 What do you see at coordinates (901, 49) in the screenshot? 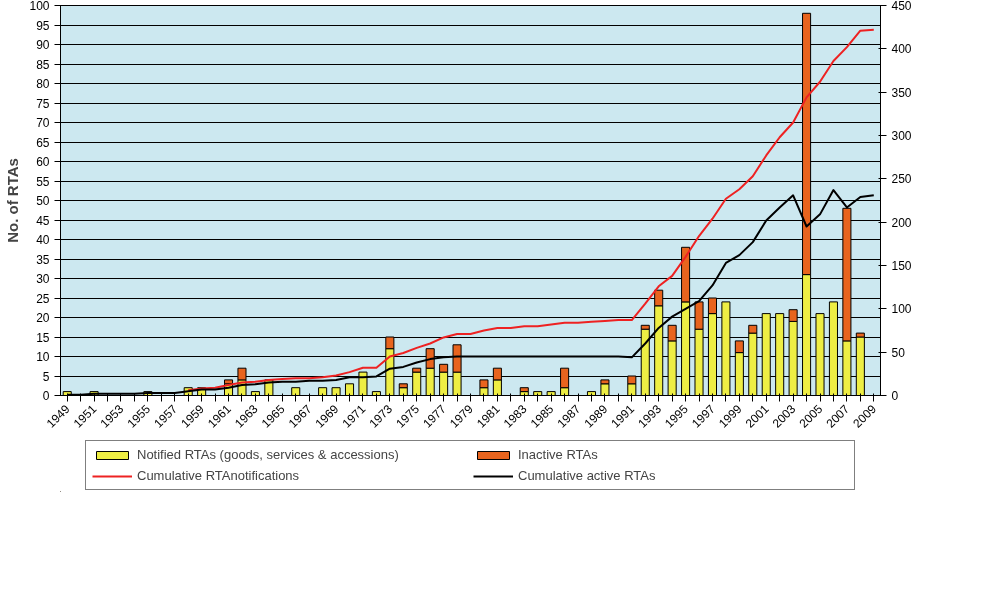
I see `y2-tick-label: 400` at bounding box center [901, 49].